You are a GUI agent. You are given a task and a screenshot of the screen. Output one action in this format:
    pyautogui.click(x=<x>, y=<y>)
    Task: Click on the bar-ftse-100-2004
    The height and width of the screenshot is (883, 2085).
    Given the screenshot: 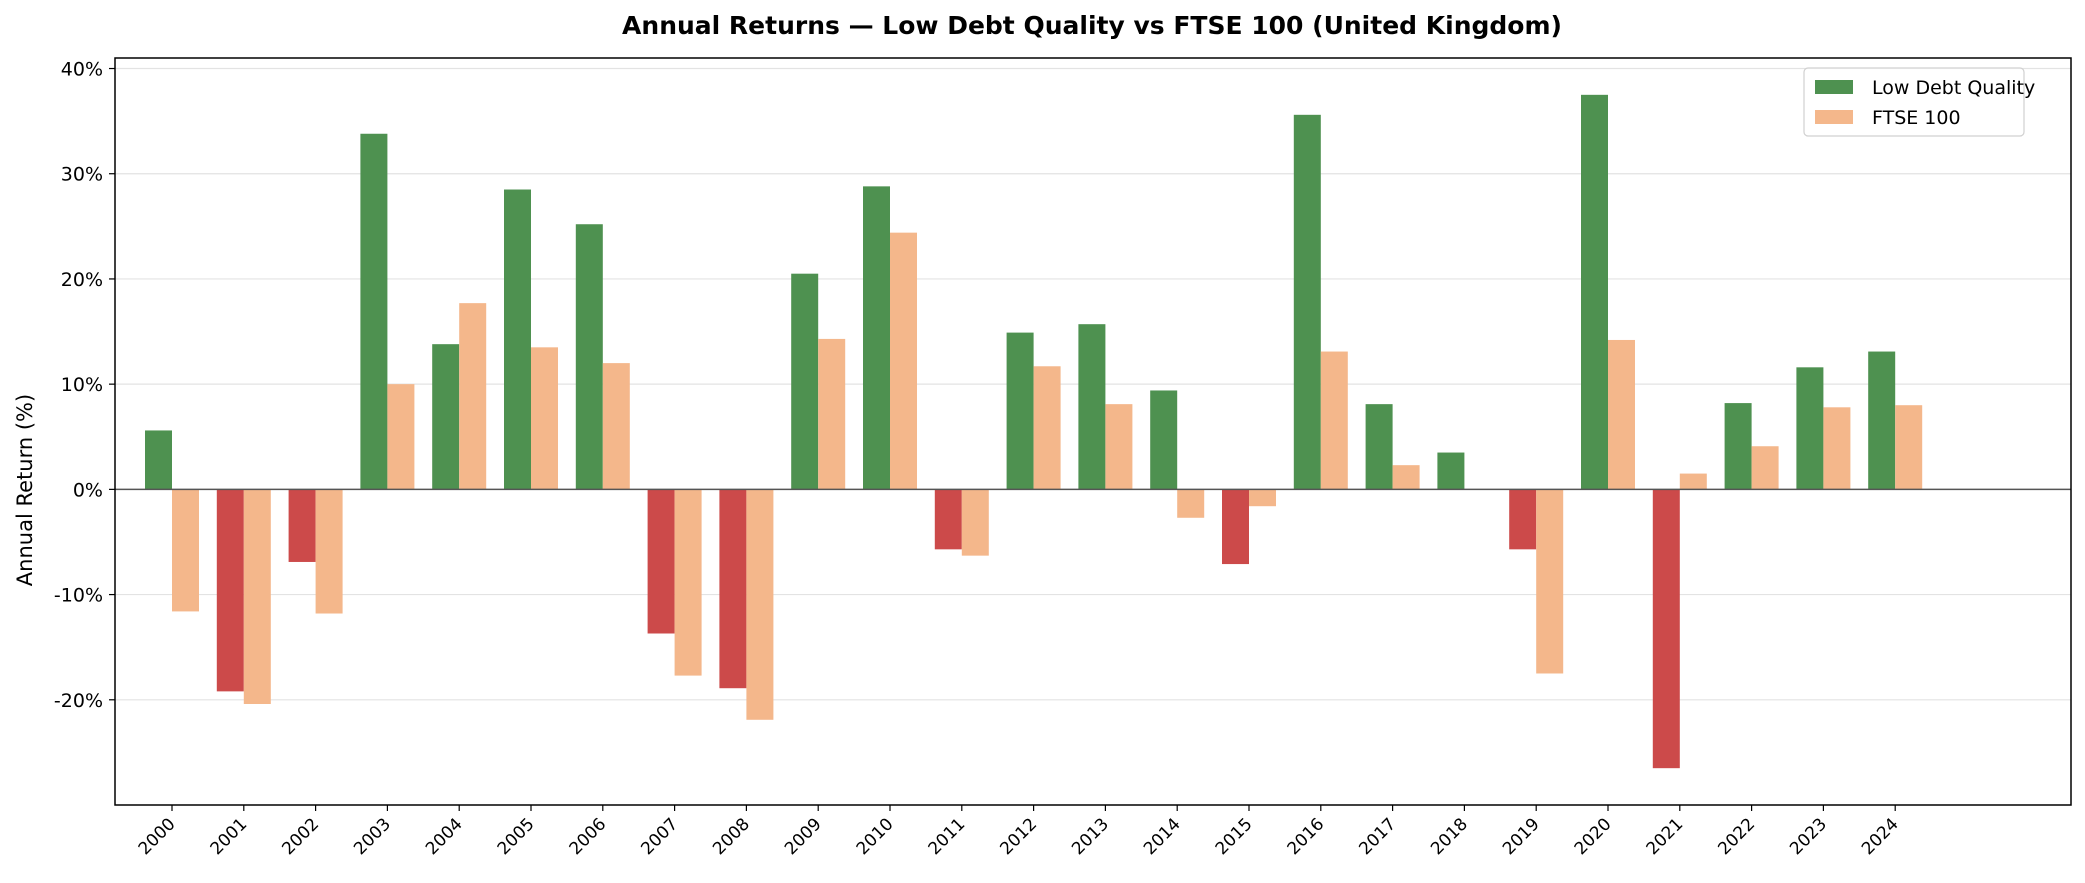 What is the action you would take?
    pyautogui.click(x=473, y=396)
    